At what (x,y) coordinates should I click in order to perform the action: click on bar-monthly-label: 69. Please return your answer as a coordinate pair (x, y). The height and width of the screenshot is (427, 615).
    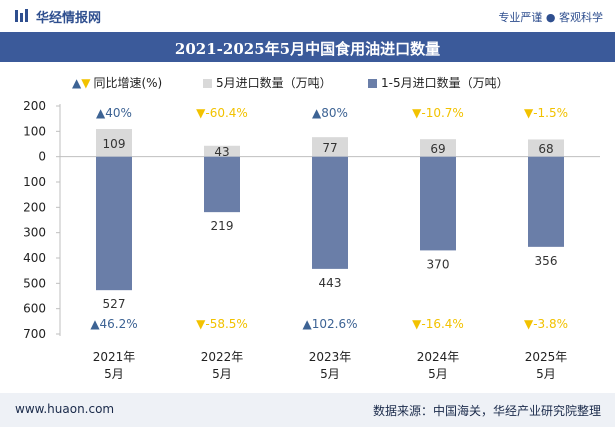
    Looking at the image, I should click on (437, 149).